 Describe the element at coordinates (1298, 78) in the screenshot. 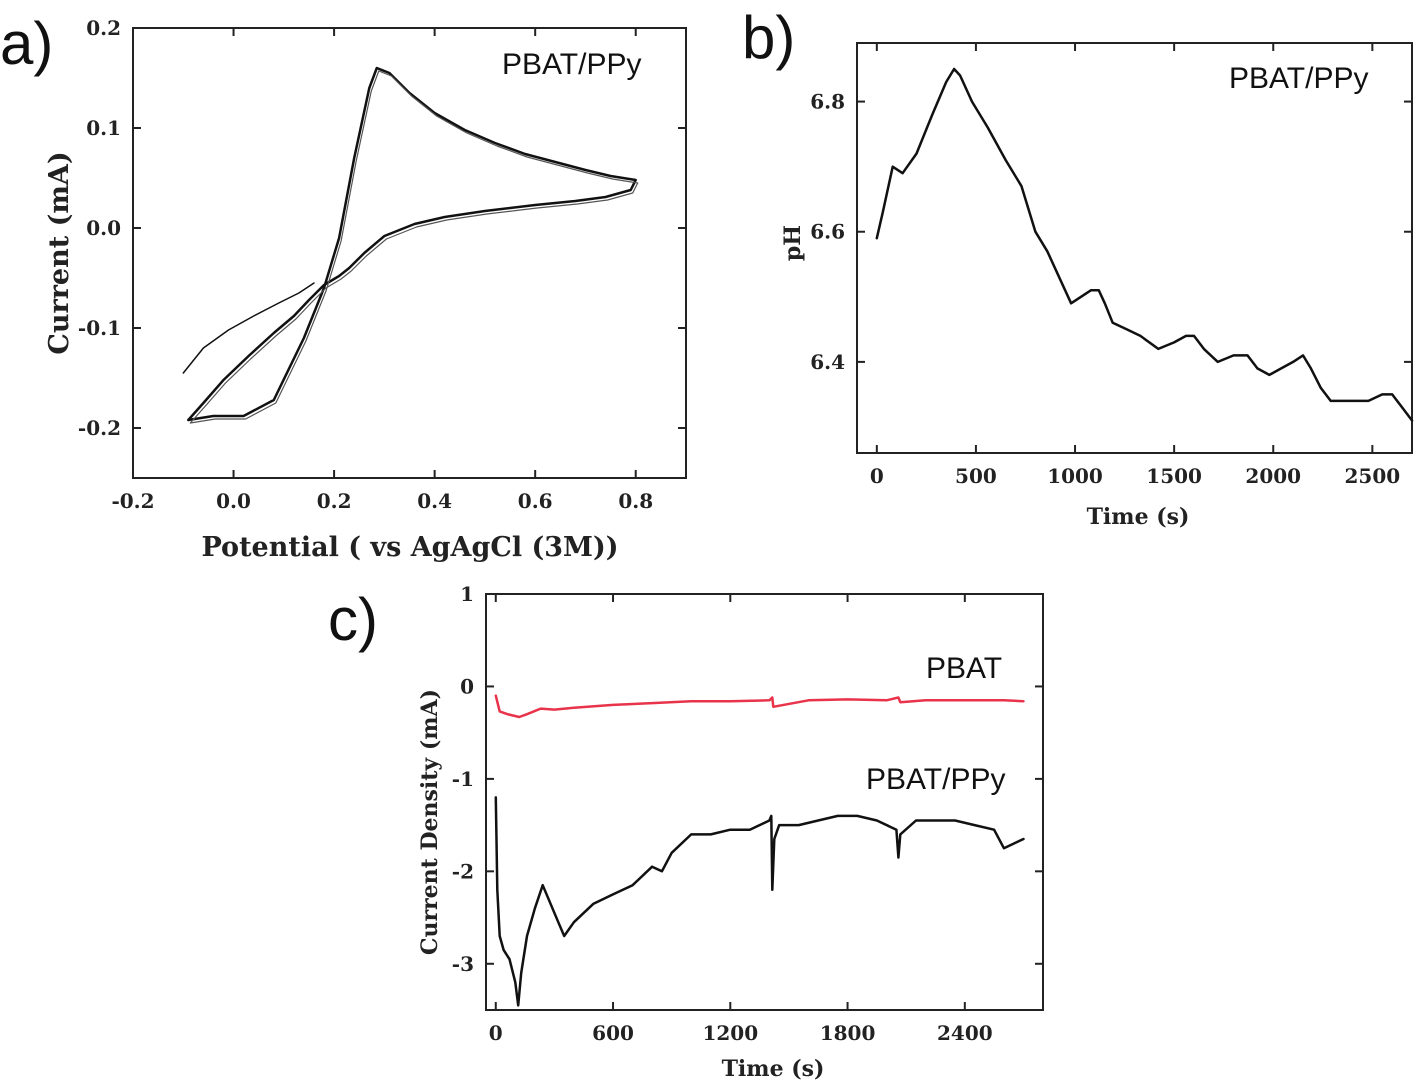

I see `panel-b-series-label: PBAT/PPy` at that location.